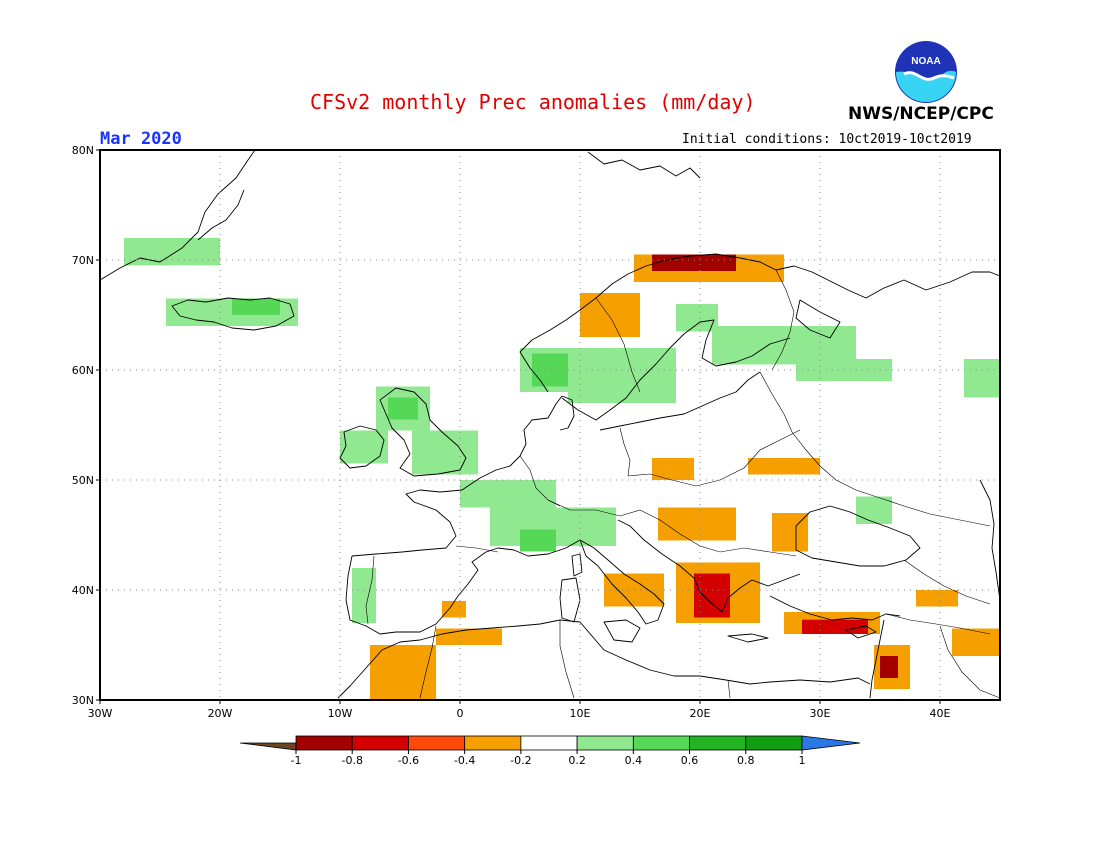 Image resolution: width=1100 pixels, height=850 pixels. Describe the element at coordinates (464, 760) in the screenshot. I see `colorbar-tick-label: -0.4` at that location.